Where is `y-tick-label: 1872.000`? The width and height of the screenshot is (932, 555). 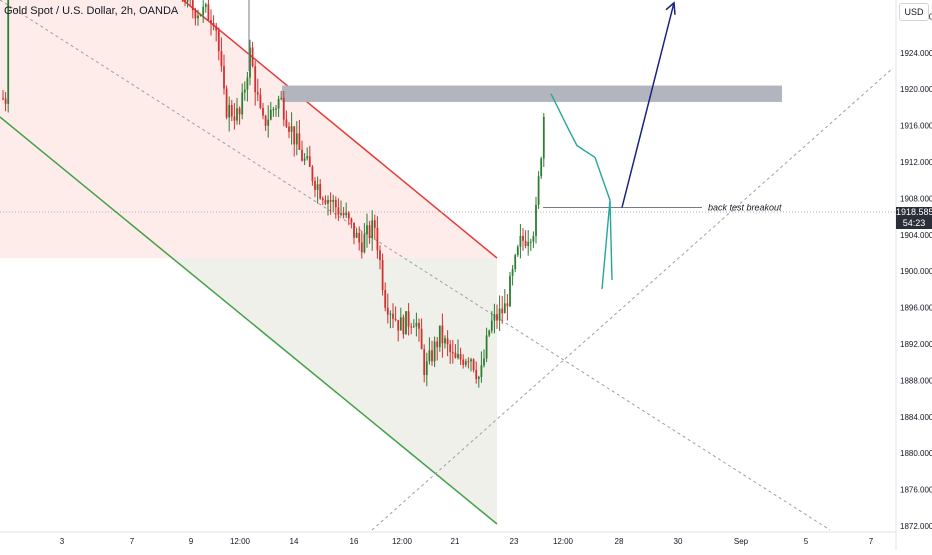 y-tick-label: 1872.000 is located at coordinates (916, 526).